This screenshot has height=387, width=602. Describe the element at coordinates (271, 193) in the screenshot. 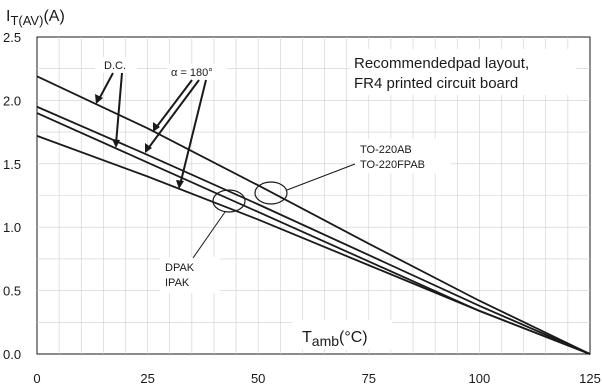

I see `to220-circle` at that location.